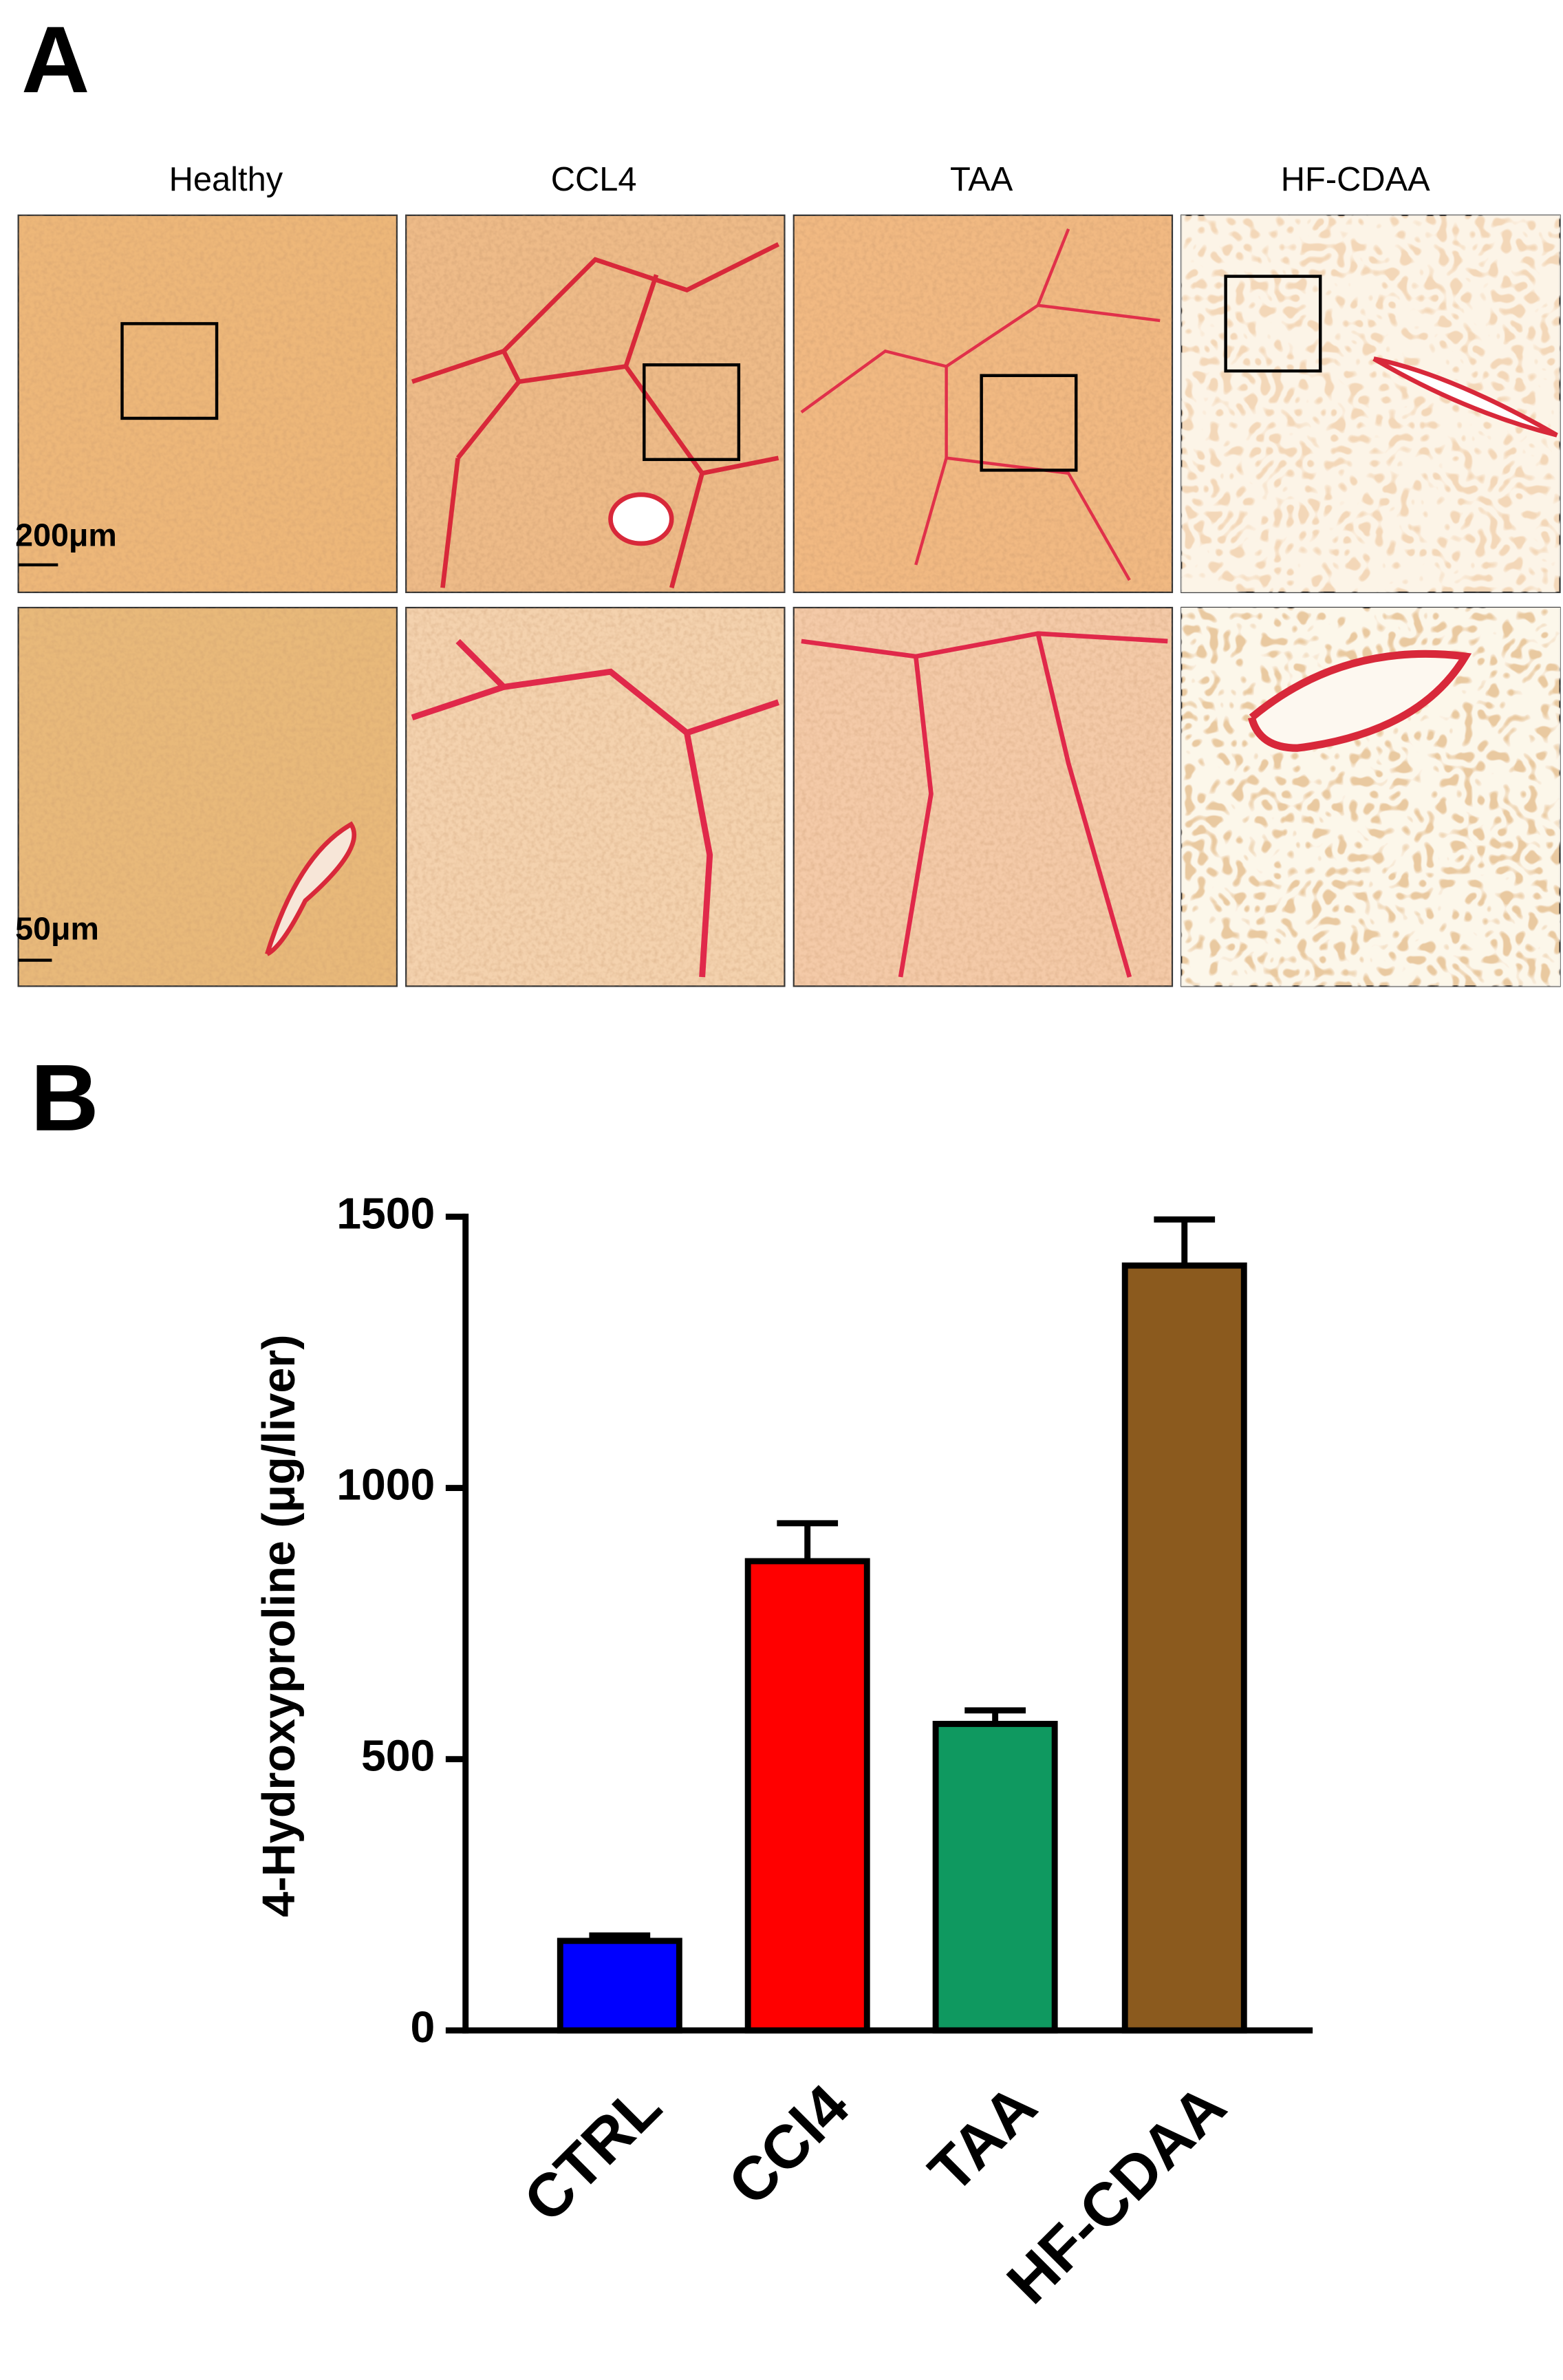 This screenshot has height=2380, width=1563. What do you see at coordinates (594, 179) in the screenshot?
I see `column-title: CCL4` at bounding box center [594, 179].